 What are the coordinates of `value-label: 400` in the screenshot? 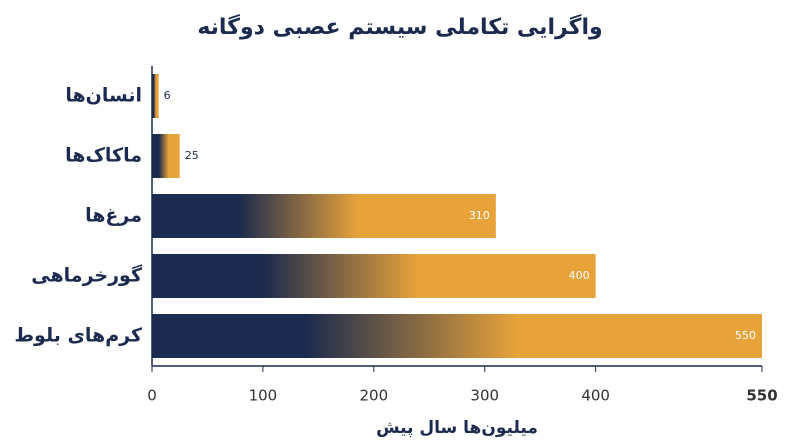 It's located at (579, 275).